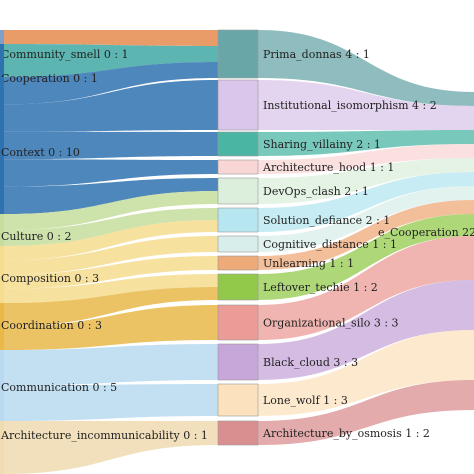 Image resolution: width=474 pixels, height=474 pixels. Describe the element at coordinates (111, 106) in the screenshot. I see `link-context-to-institutional_isomorphism` at that location.